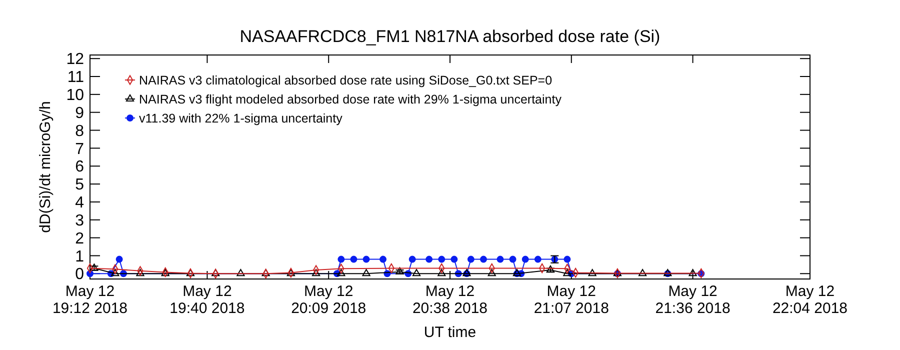 The width and height of the screenshot is (900, 350). I want to click on x-tick-label: May 12 19:12 2018, so click(90, 300).